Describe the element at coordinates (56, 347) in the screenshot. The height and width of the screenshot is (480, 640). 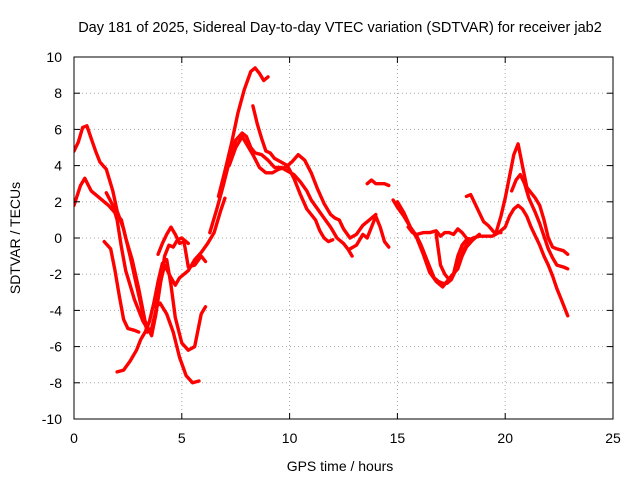
I see `y-tick-label: -6` at that location.